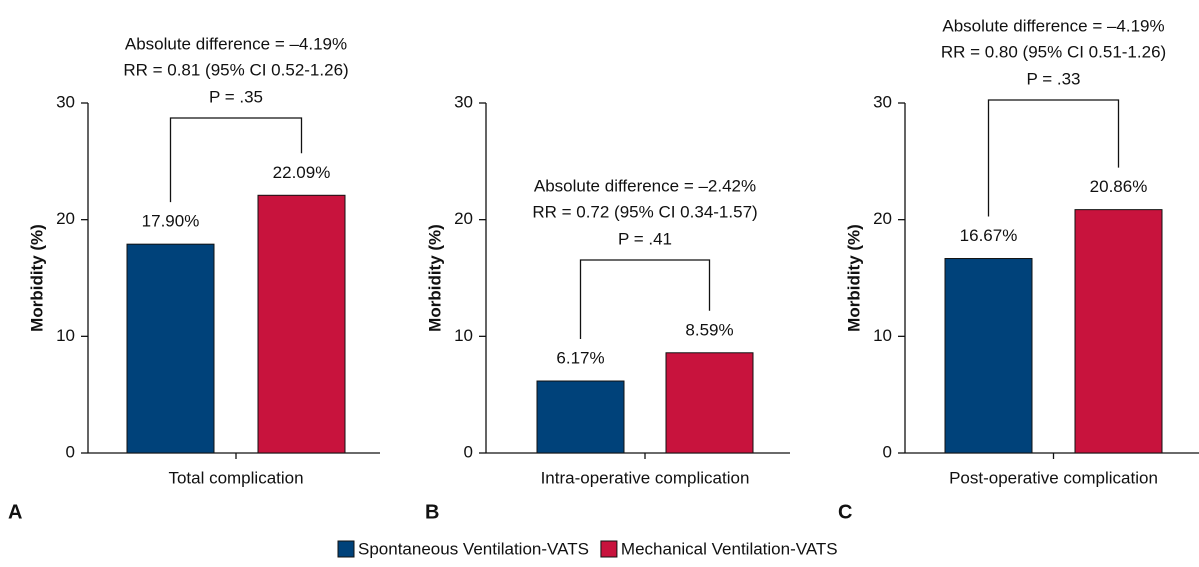  I want to click on annotation: P = .35, so click(236, 96).